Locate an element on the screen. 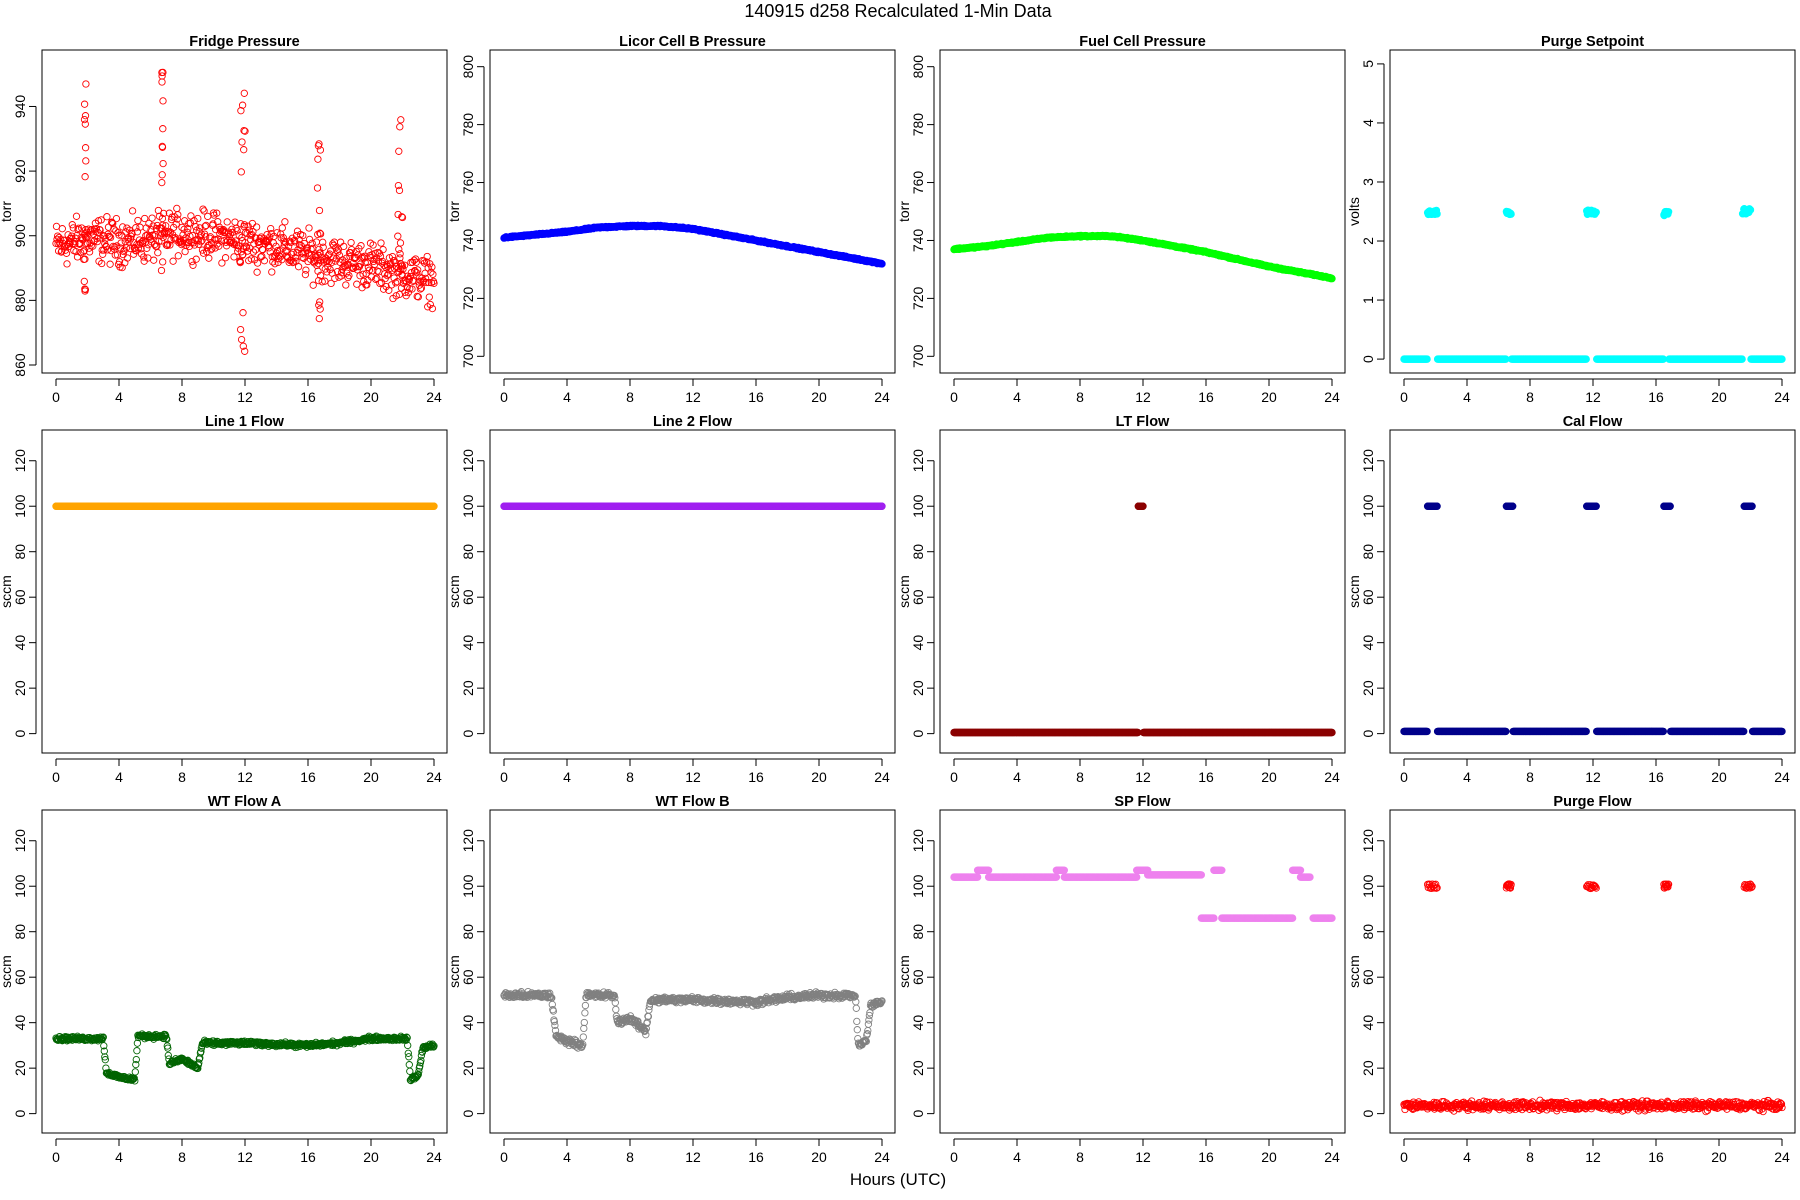  y-tick-label: 40 is located at coordinates (20, 643).